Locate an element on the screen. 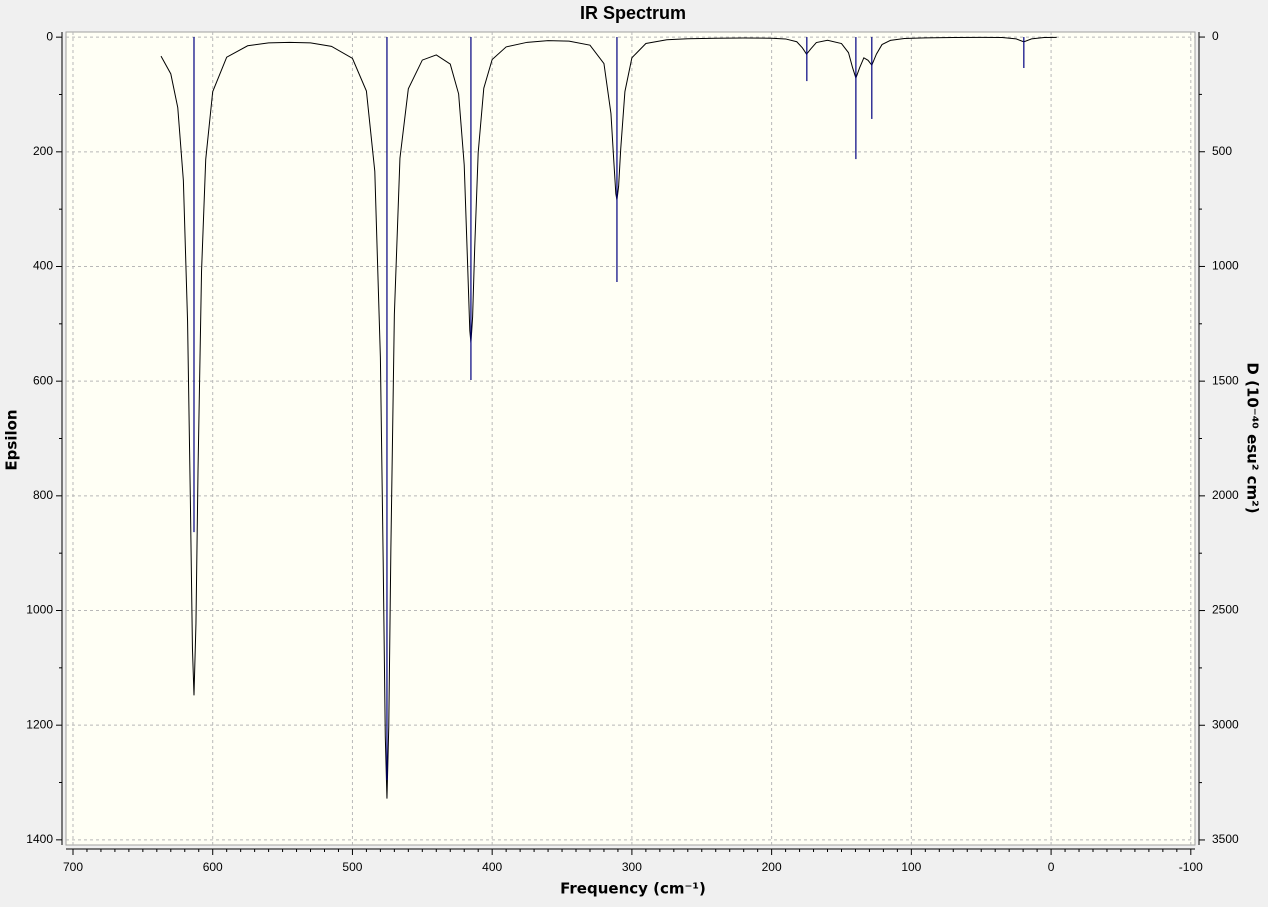 The width and height of the screenshot is (1268, 907). x-tick-label: 200 is located at coordinates (772, 867).